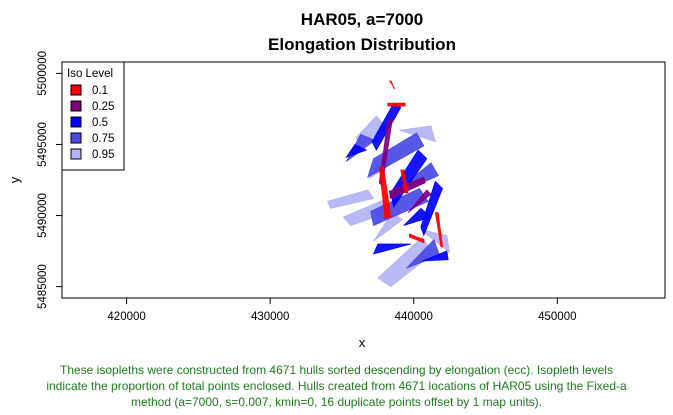 This screenshot has width=673, height=415. What do you see at coordinates (43, 144) in the screenshot?
I see `y-tick-label-2: 5495000` at bounding box center [43, 144].